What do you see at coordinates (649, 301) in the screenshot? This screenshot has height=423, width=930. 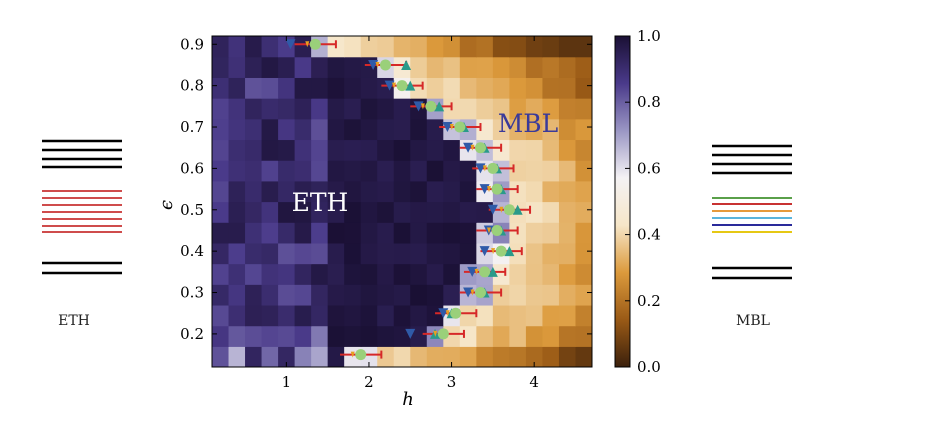 I see `colorbar-tick-label: 0.2` at bounding box center [649, 301].